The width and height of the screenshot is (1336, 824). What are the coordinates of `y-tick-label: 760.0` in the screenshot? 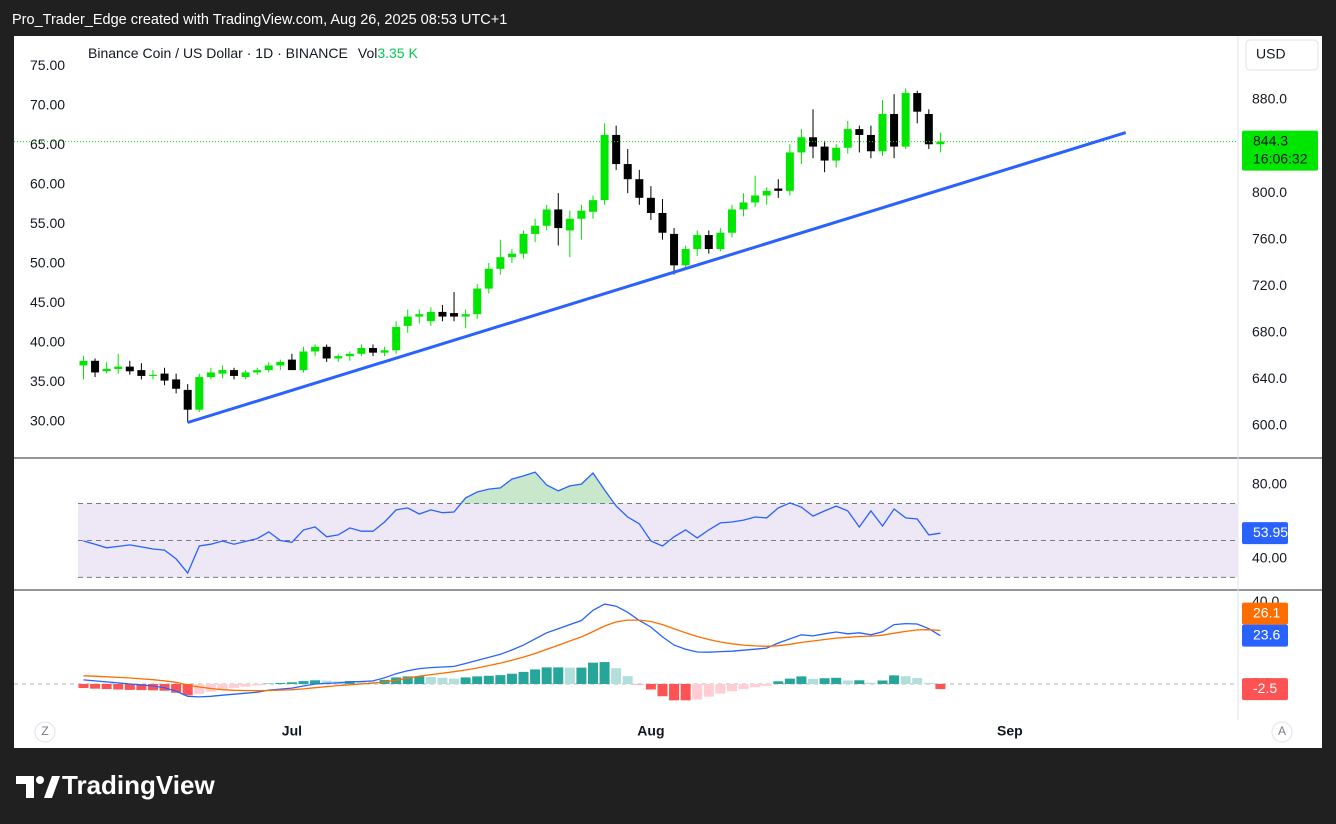 It's located at (1269, 238).